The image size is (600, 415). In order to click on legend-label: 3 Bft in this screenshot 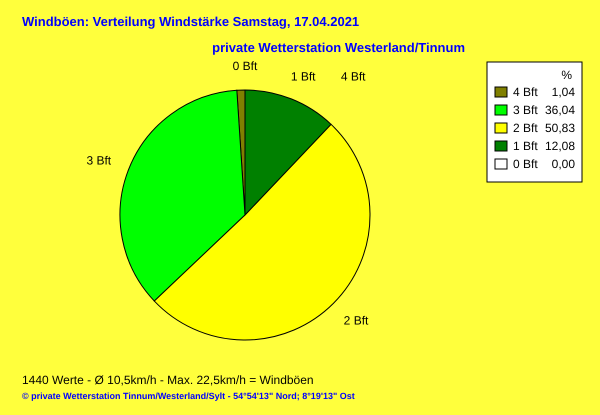, I will do `click(525, 110)`.